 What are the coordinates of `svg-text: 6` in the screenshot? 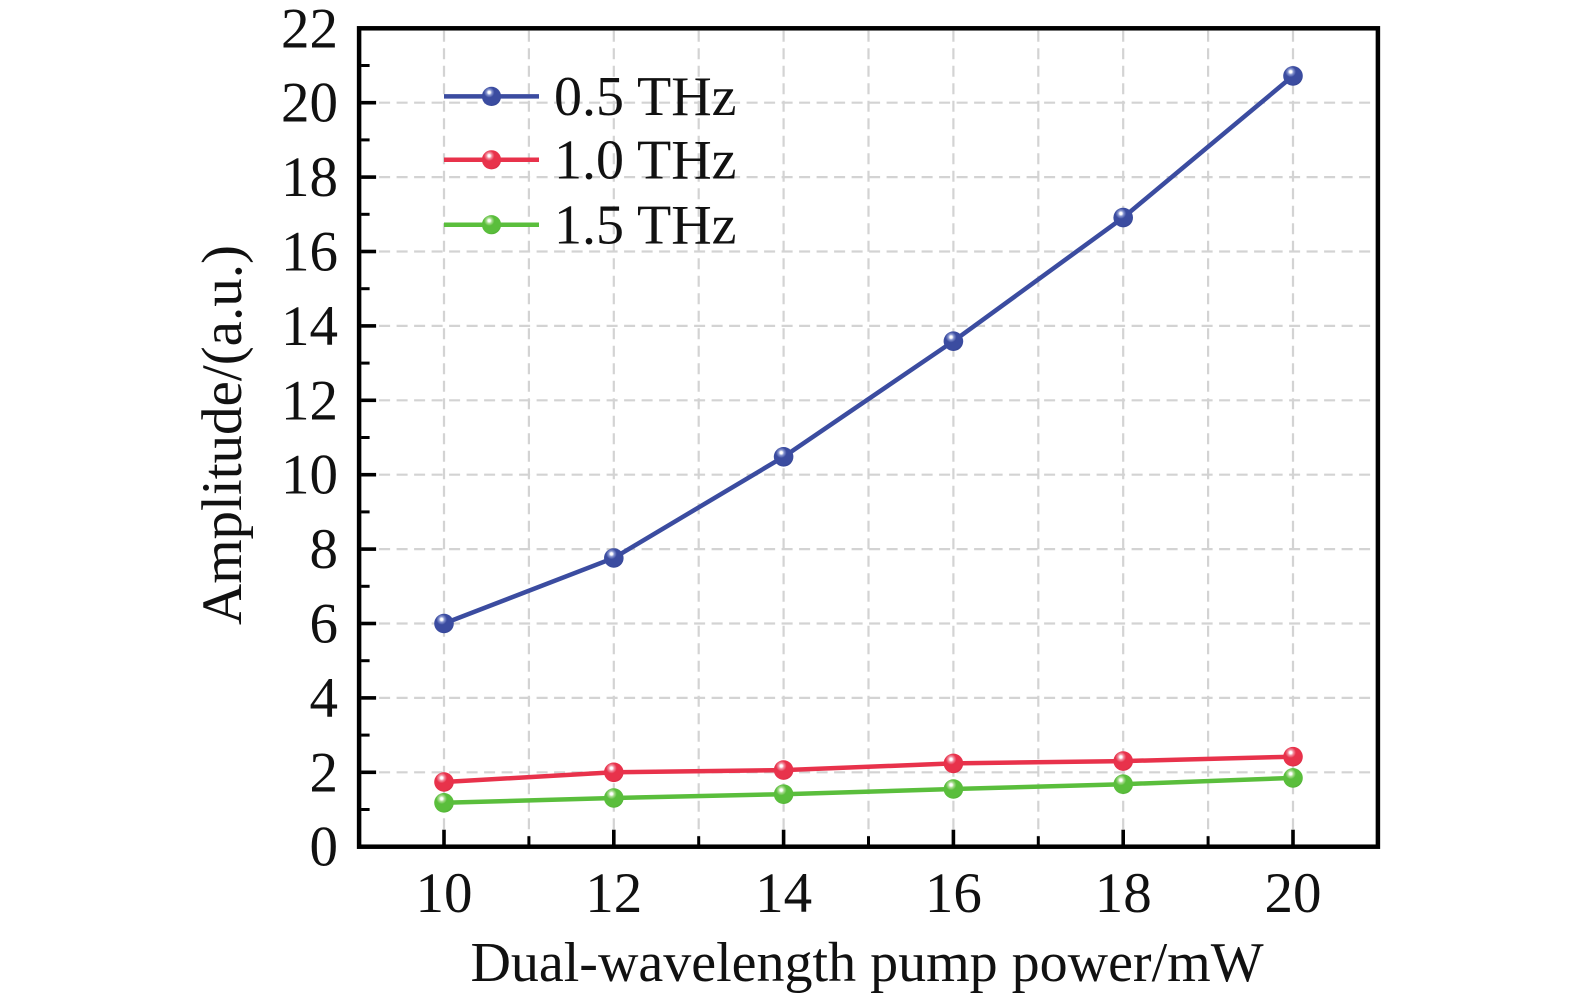 It's located at (324, 624).